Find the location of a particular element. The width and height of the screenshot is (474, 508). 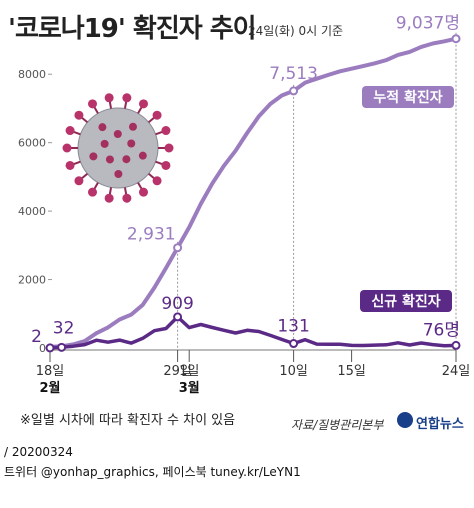

y-tick-label: 8000 is located at coordinates (32, 74).